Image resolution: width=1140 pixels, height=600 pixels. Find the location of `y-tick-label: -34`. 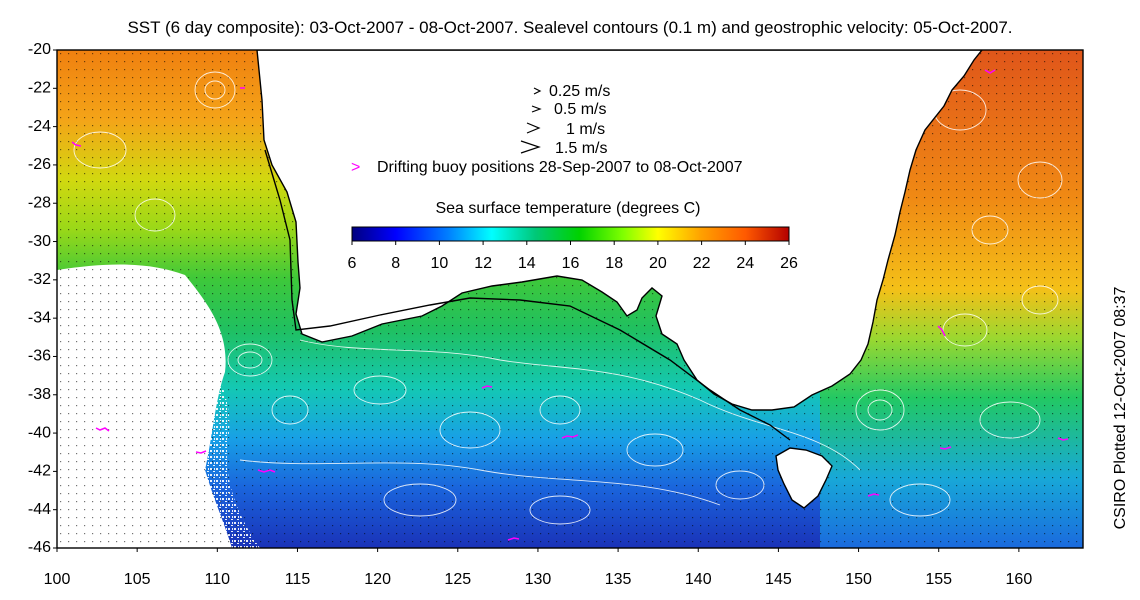

y-tick-label: -34 is located at coordinates (39, 317).